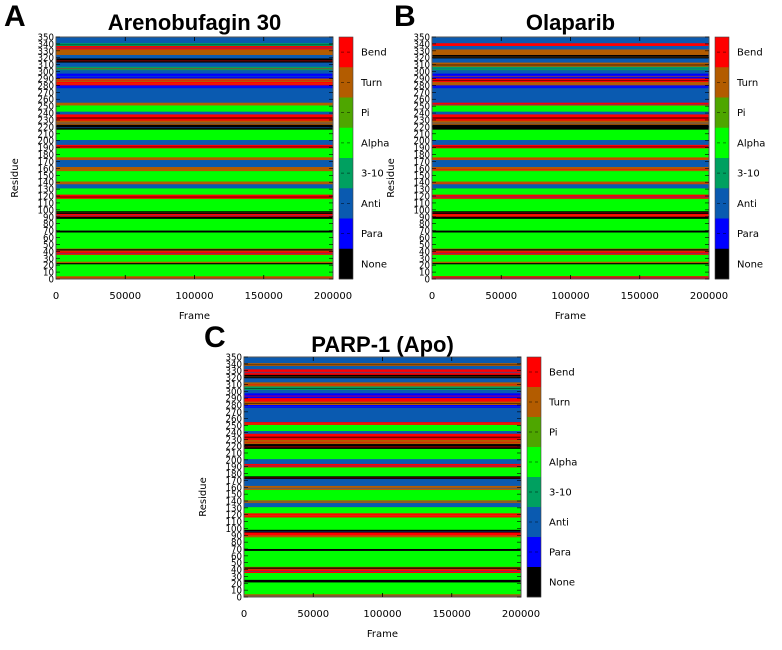  I want to click on y-tick-label: 120, so click(422, 197).